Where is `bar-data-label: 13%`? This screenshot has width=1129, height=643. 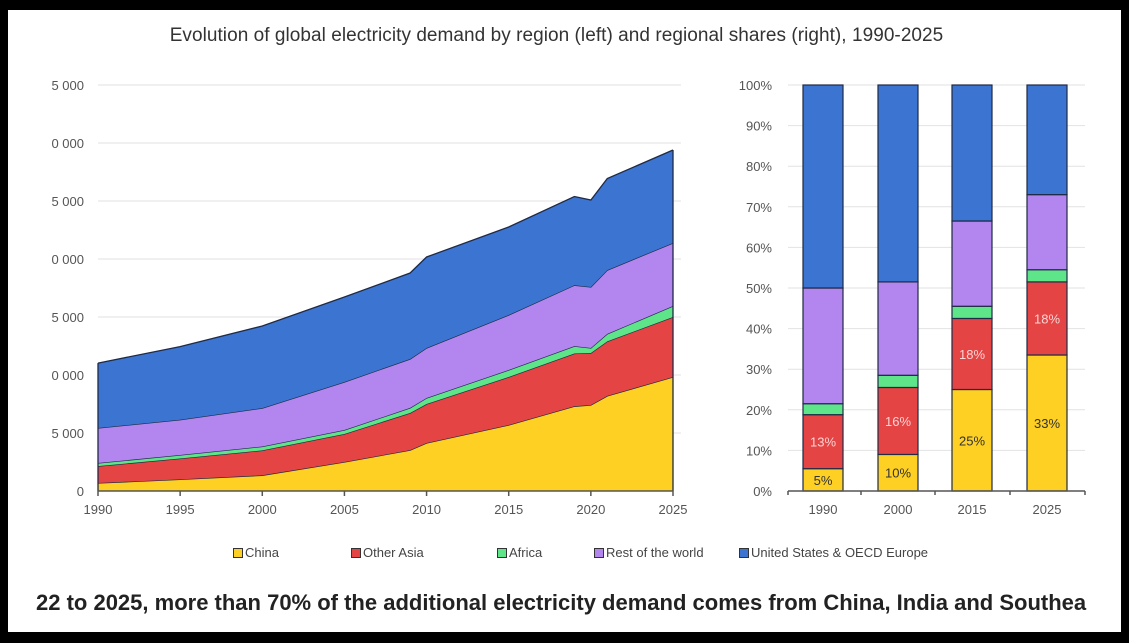 bar-data-label: 13% is located at coordinates (823, 442).